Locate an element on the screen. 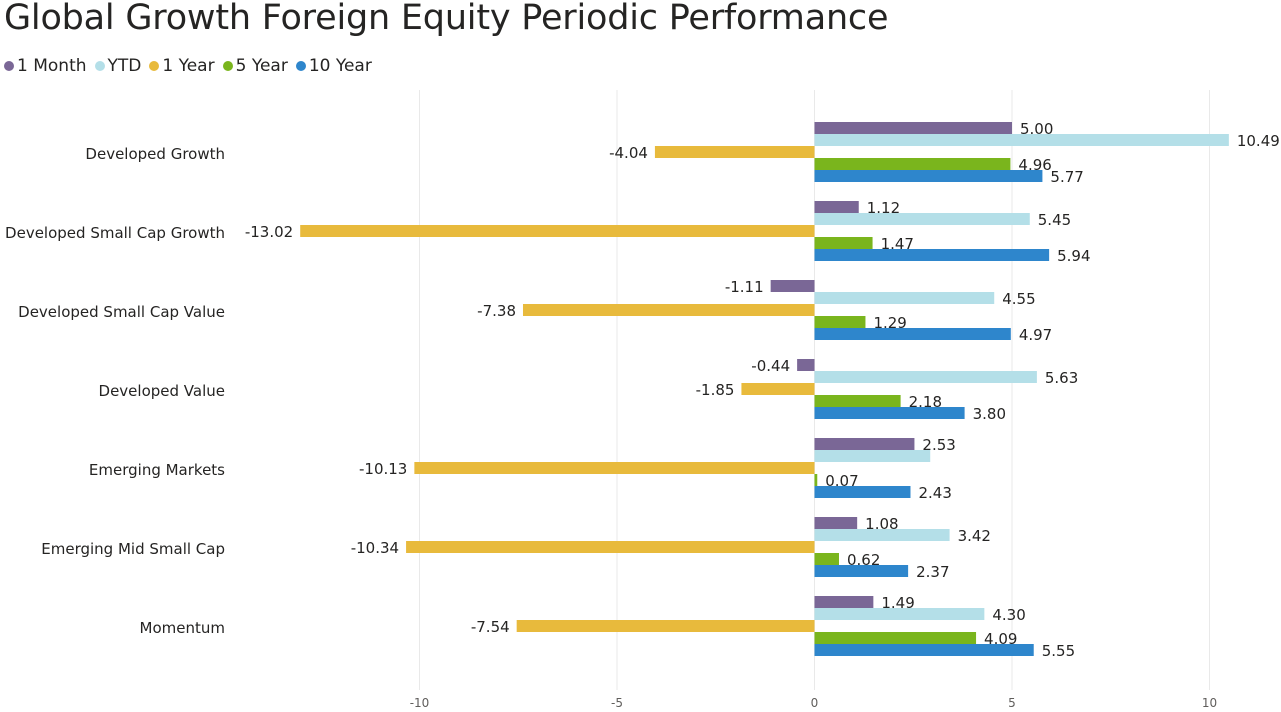 This screenshot has width=1281, height=712. data-label: -7.54 is located at coordinates (490, 627).